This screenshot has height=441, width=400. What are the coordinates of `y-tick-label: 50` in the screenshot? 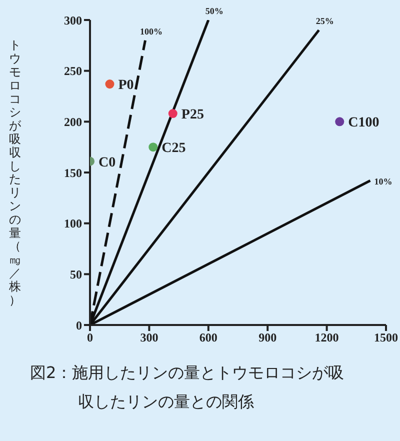 It's located at (76, 274).